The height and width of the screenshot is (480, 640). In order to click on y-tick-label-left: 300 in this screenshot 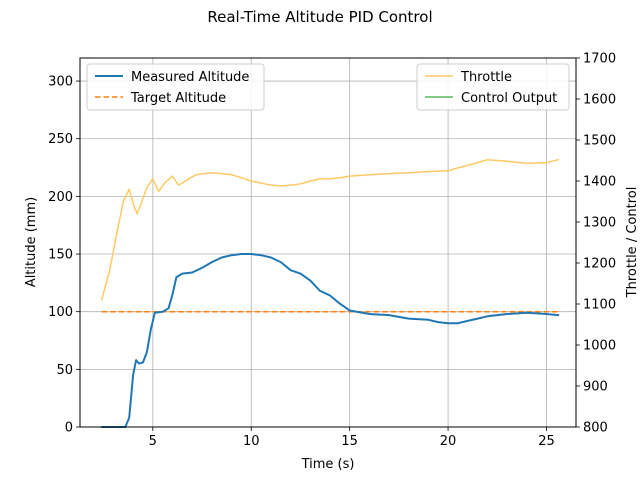, I will do `click(60, 82)`.